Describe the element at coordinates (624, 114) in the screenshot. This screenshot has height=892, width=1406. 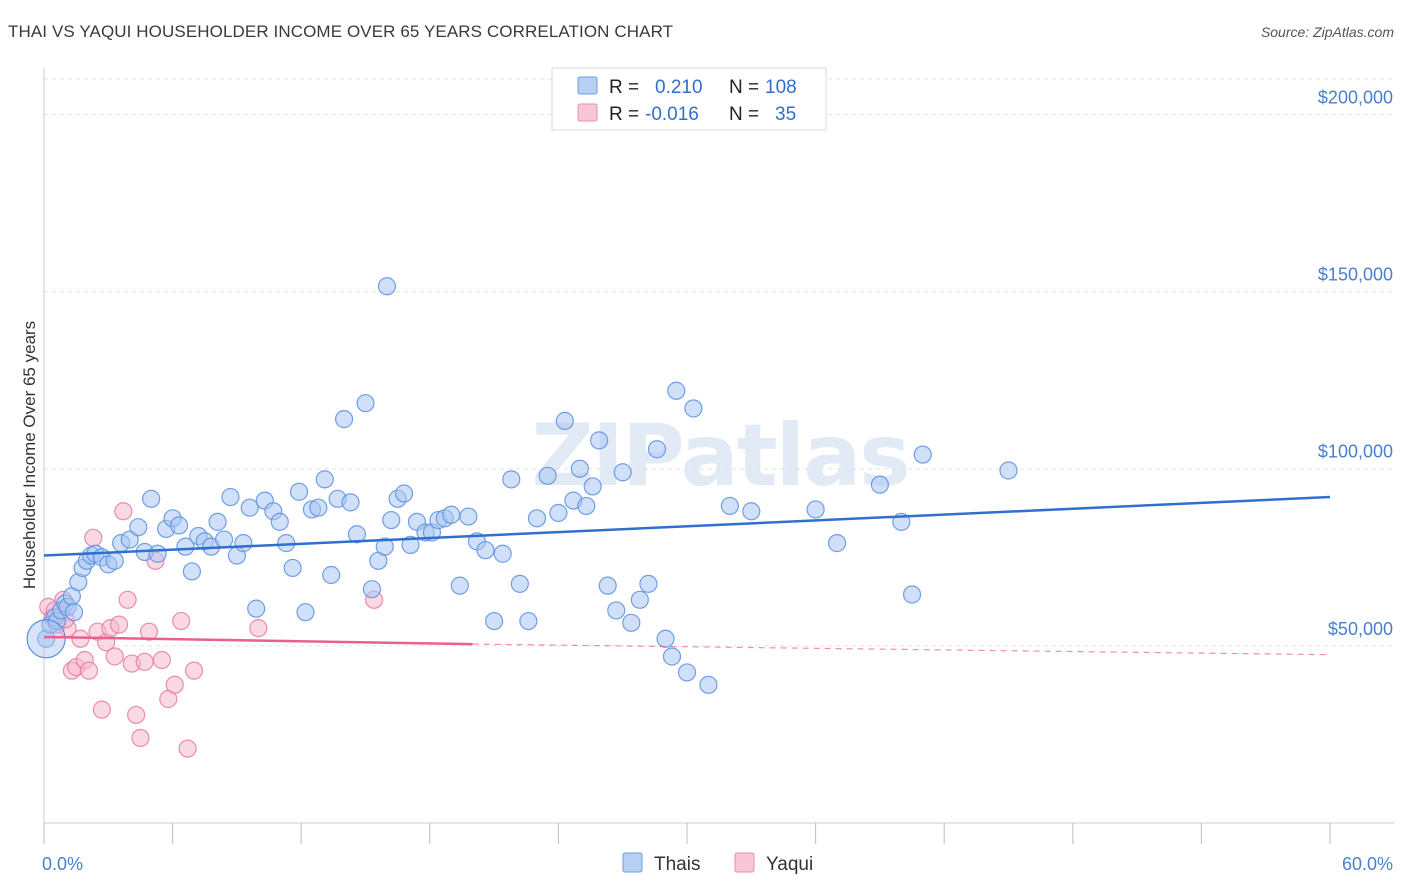
I see `legend-yaqui-r-label: R =` at that location.